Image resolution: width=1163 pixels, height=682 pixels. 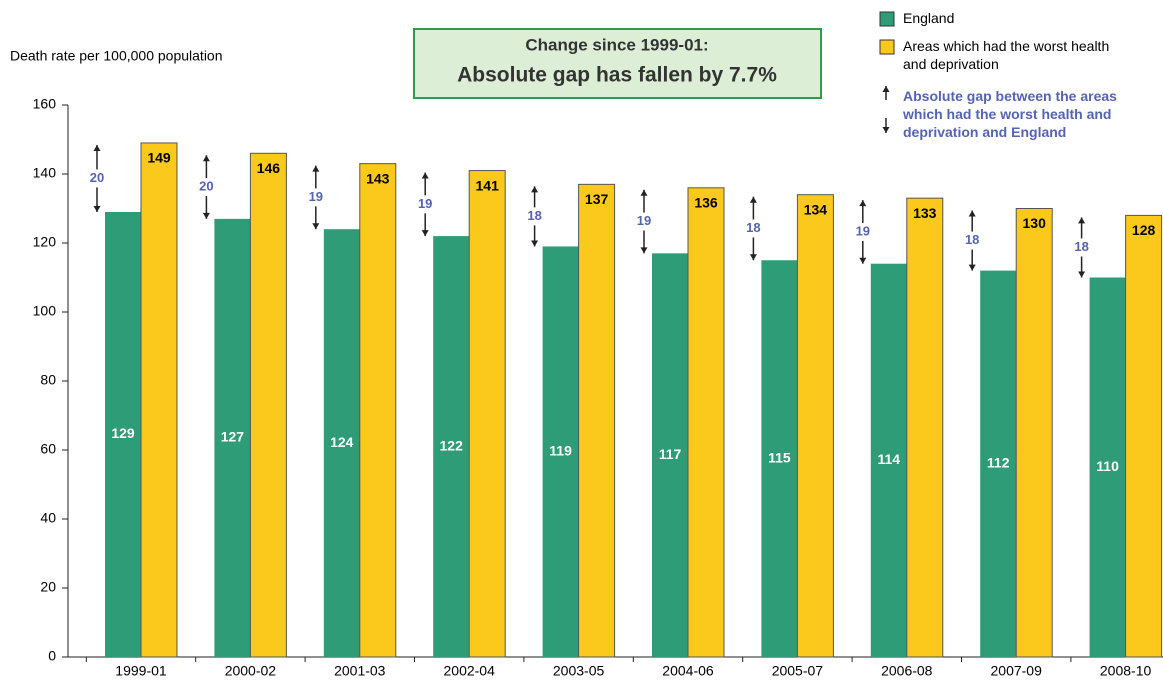 What do you see at coordinates (45, 173) in the screenshot?
I see `y-tick-label: 140` at bounding box center [45, 173].